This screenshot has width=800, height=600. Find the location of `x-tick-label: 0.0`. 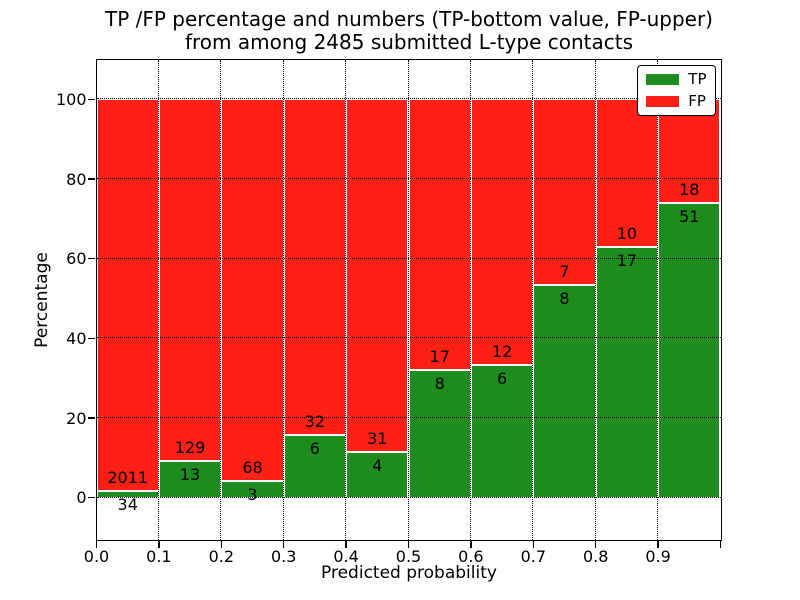

x-tick-label: 0.0 is located at coordinates (96, 556).